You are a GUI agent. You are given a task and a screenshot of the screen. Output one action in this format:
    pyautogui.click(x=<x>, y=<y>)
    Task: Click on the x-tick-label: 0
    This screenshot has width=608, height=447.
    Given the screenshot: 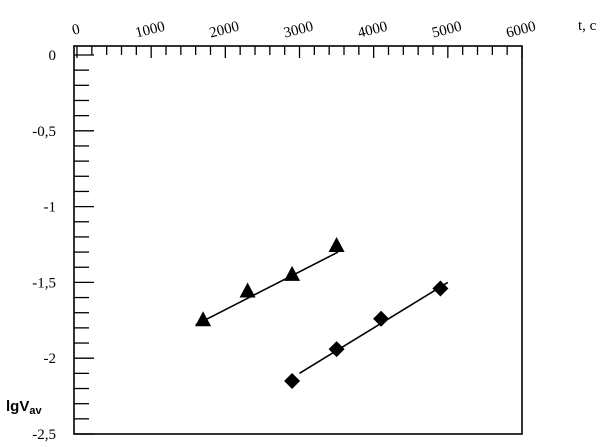 What is the action you would take?
    pyautogui.click(x=75, y=29)
    